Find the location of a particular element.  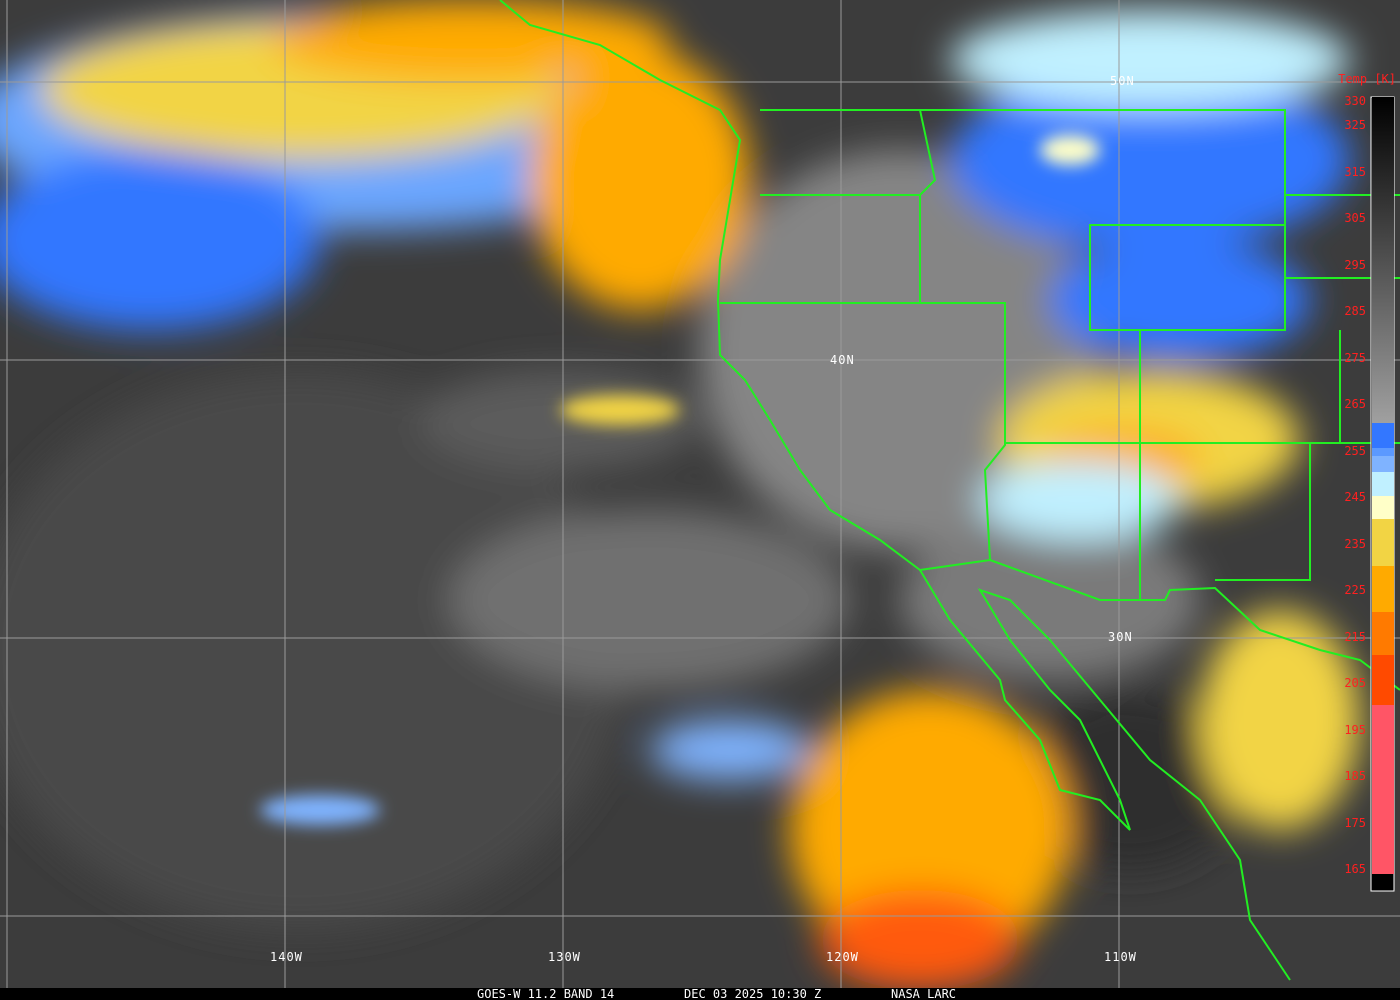

lat-label-30n: 30N is located at coordinates (1120, 637).